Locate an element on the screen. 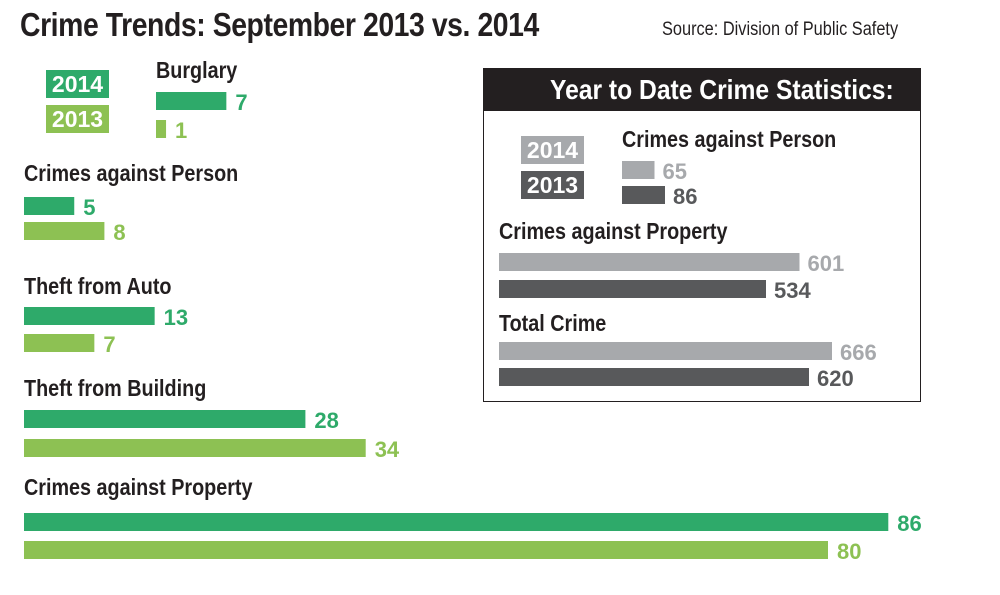 The image size is (1000, 595). category-label-theft-from-auto: Theft from Auto is located at coordinates (98, 287).